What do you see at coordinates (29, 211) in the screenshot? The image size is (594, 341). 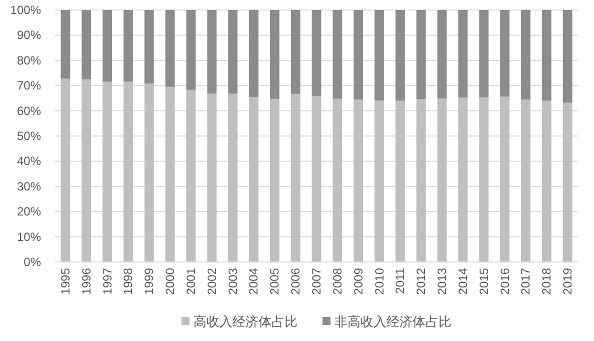 I see `y-tick-label: 20%` at bounding box center [29, 211].